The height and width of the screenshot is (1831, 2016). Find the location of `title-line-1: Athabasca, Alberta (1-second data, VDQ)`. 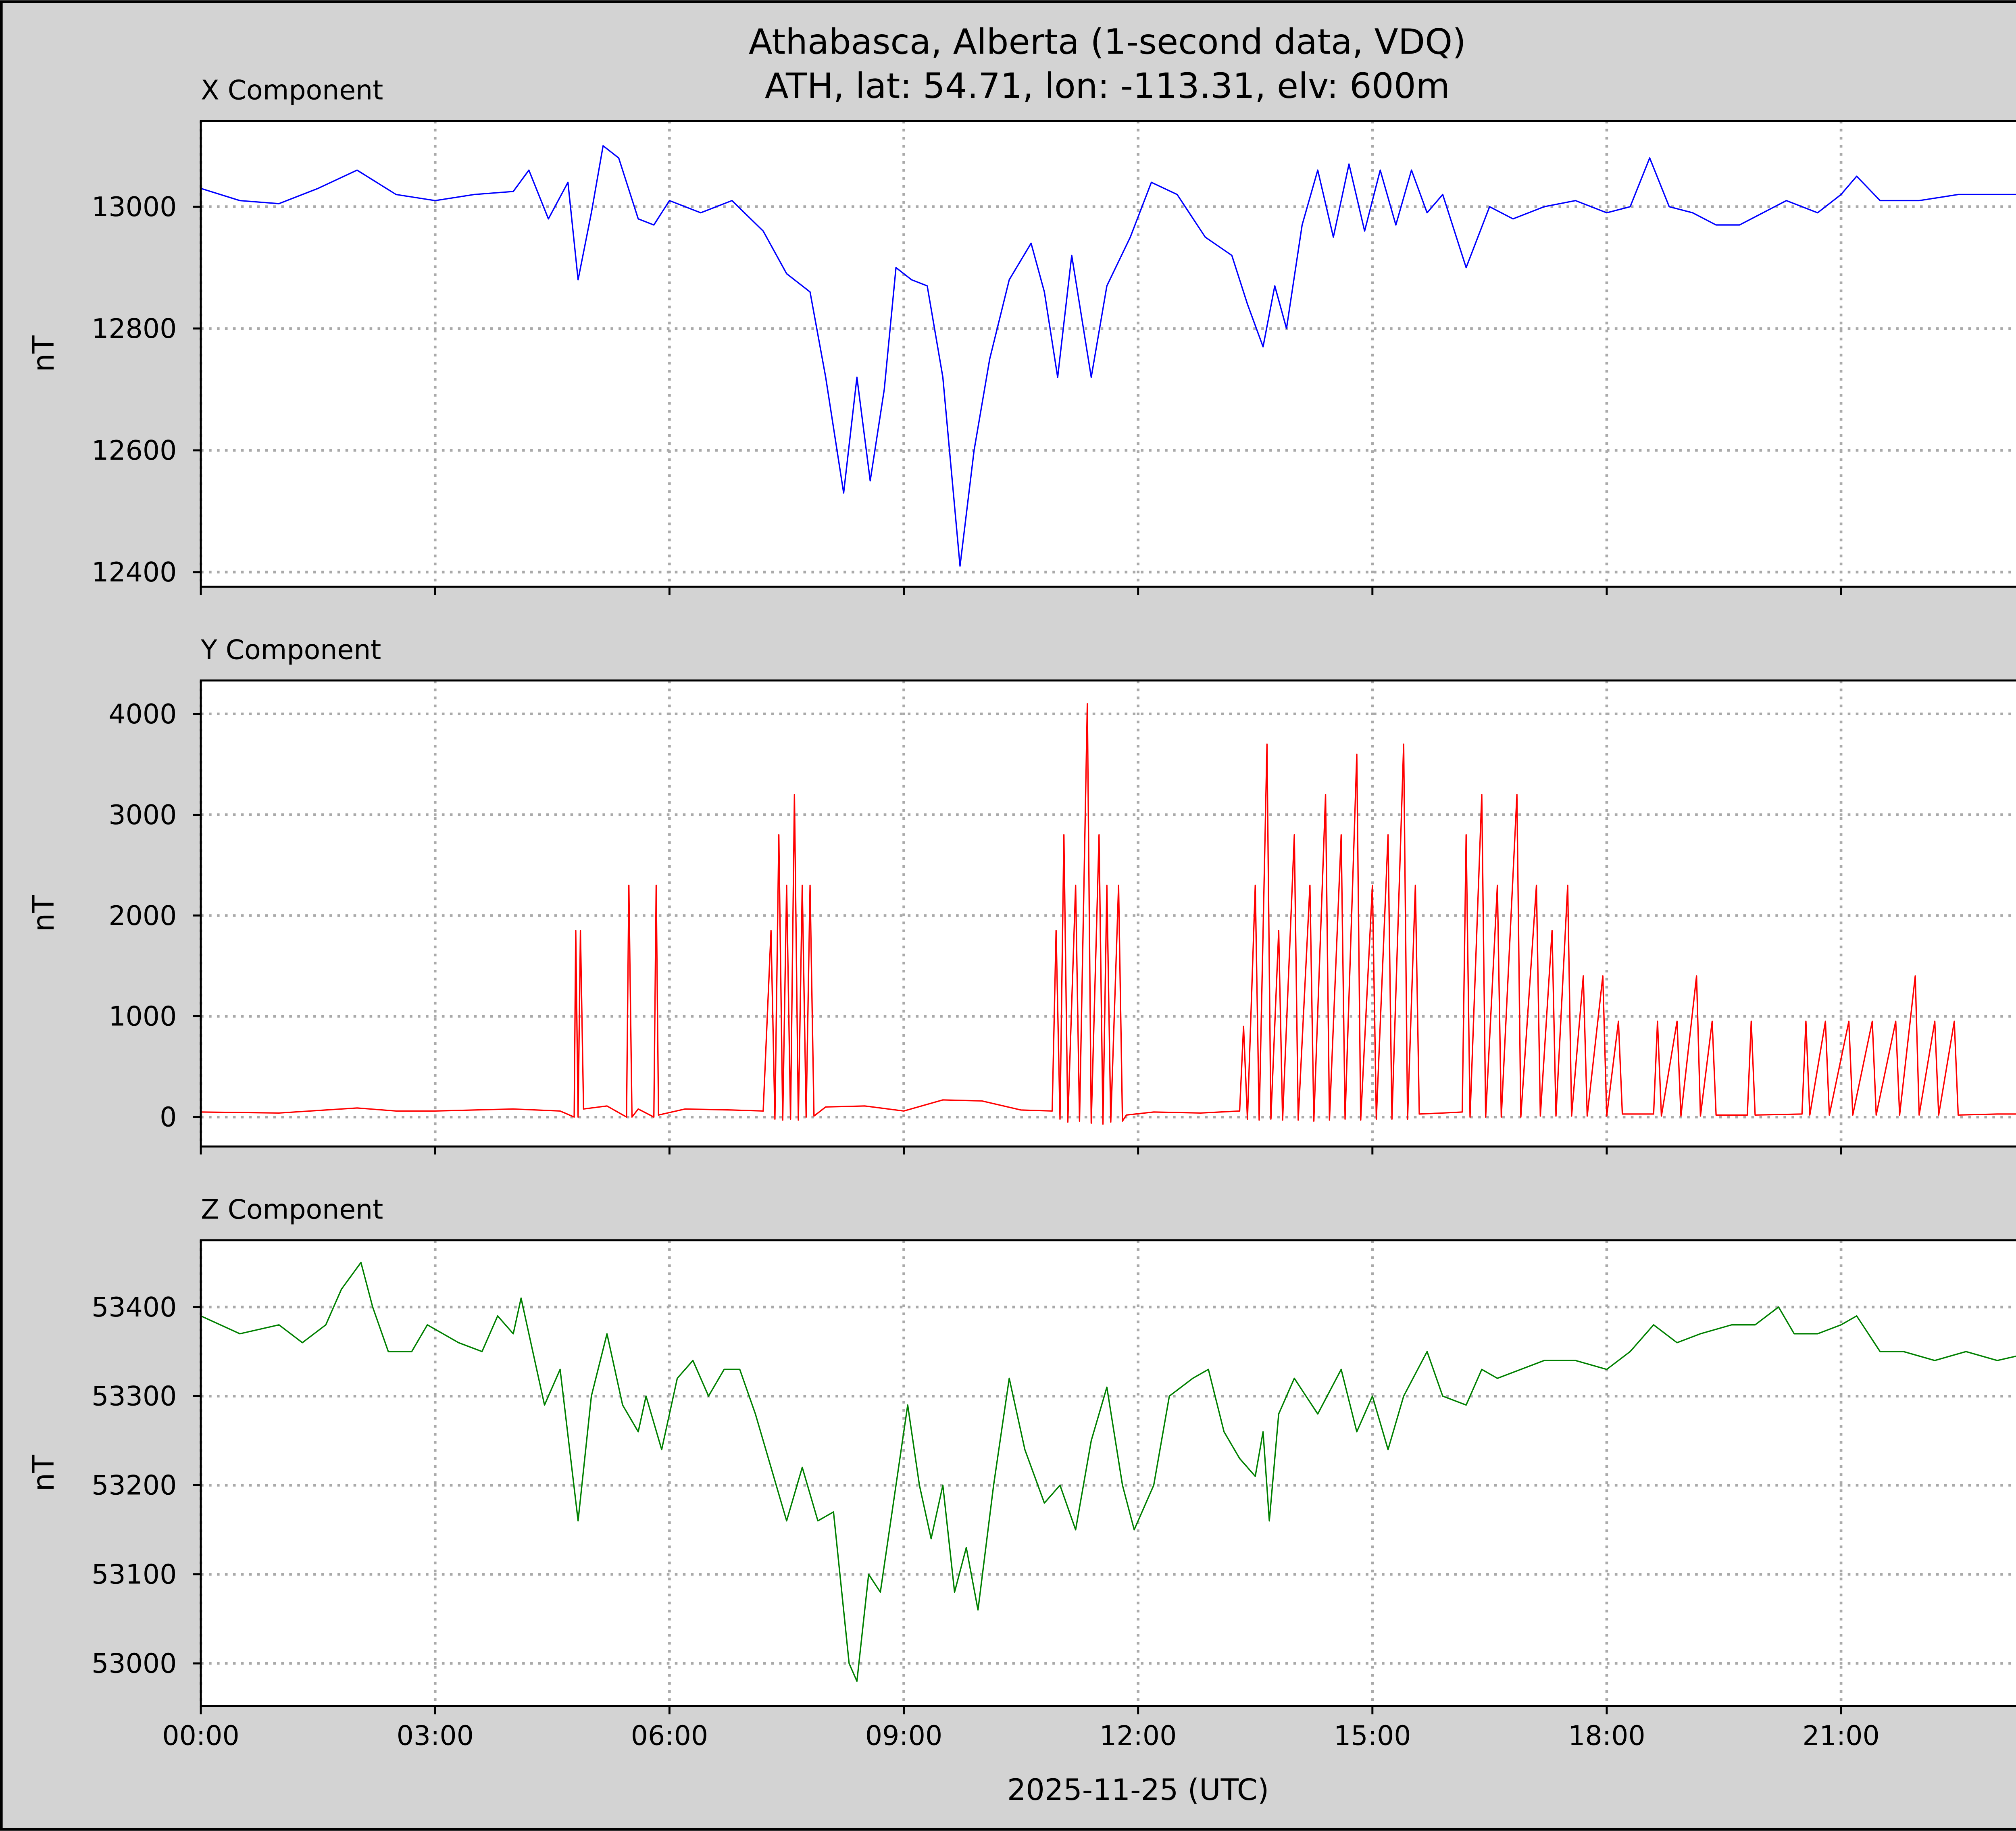

title-line-1: Athabasca, Alberta (1-second data, VDQ) is located at coordinates (1107, 42).